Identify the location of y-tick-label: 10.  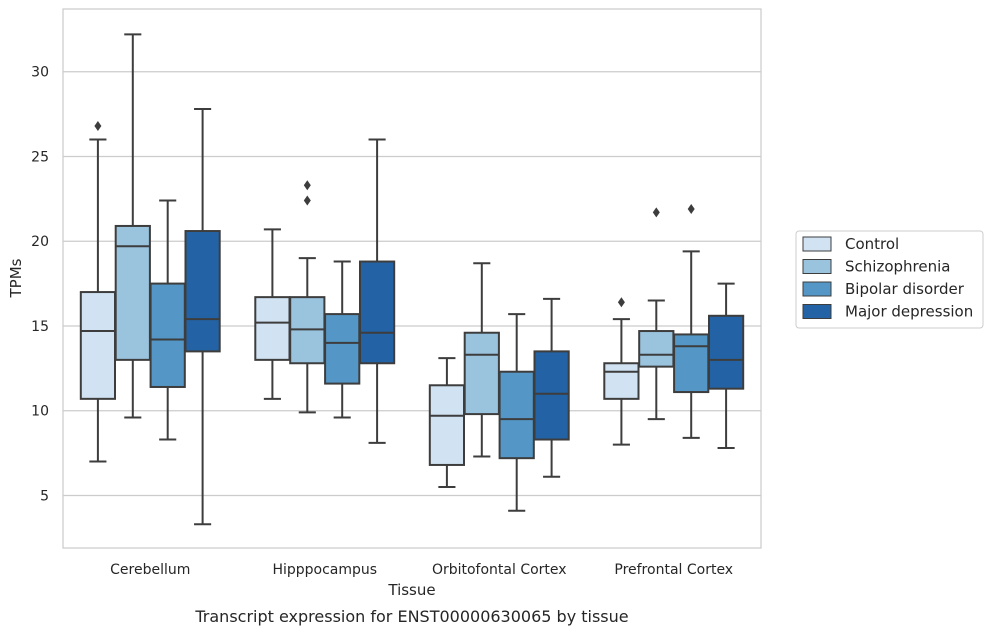
(40, 412).